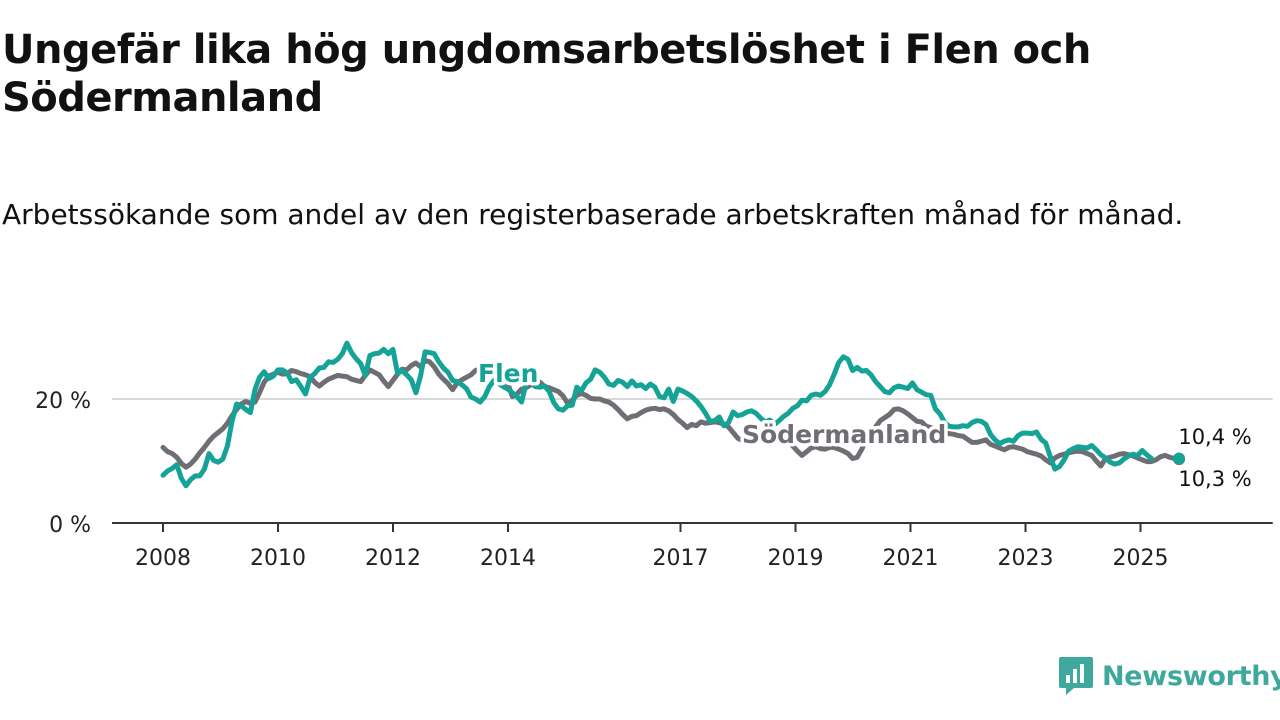 This screenshot has width=1280, height=720. I want to click on x-tick-label: 2010, so click(278, 558).